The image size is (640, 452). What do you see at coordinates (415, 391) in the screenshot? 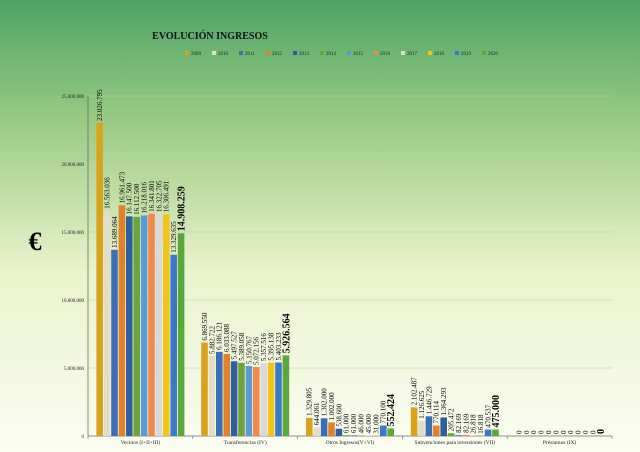
I see `data-label: 2.102.487` at bounding box center [415, 391].